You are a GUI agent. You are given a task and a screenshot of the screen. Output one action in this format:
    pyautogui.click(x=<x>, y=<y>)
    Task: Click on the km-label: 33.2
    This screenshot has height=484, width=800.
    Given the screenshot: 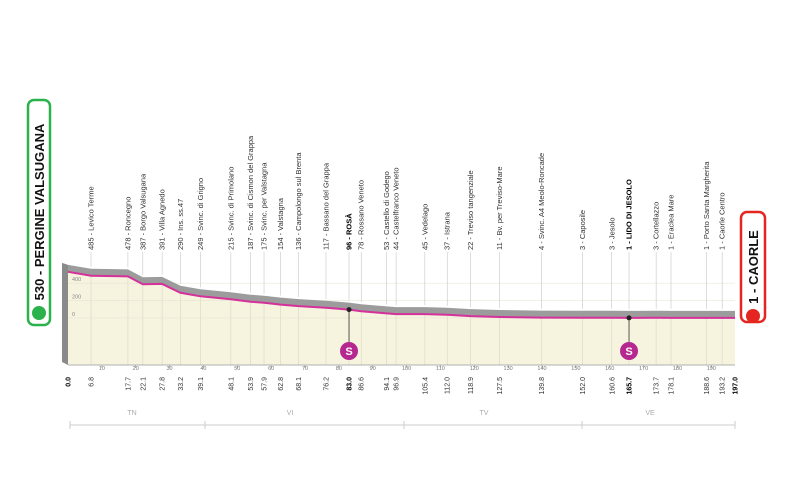 What is the action you would take?
    pyautogui.click(x=181, y=384)
    